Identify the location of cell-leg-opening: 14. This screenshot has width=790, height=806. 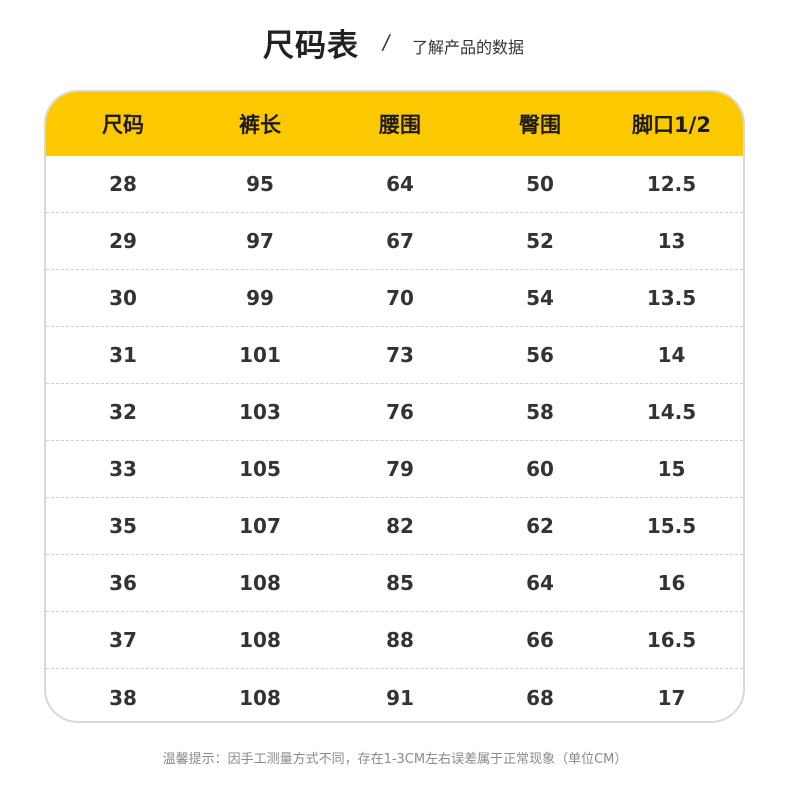
(671, 355).